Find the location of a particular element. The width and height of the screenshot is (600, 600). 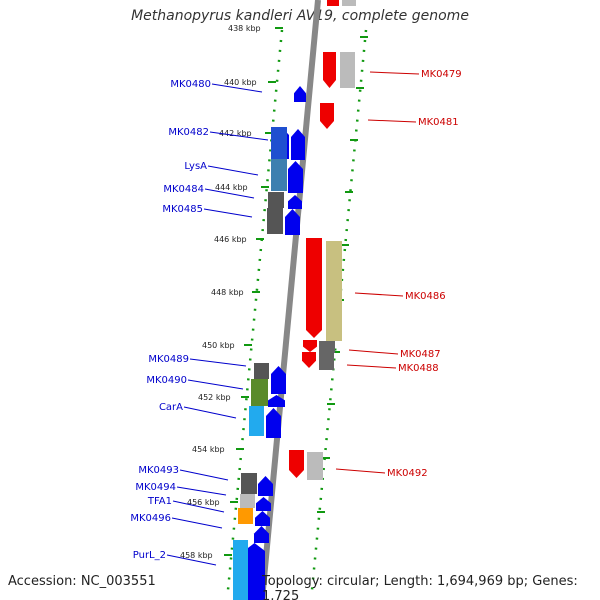

accession-text: Accession: NC_003551 is located at coordinates (82, 581).